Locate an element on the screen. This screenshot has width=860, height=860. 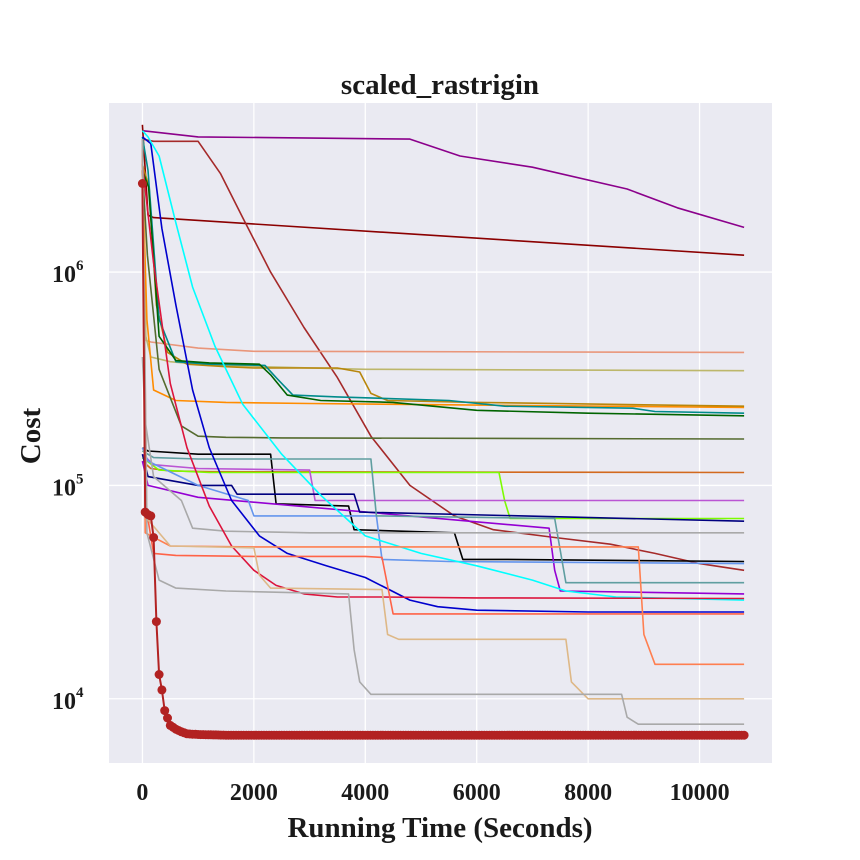
x-axis-label: Running Time (Seconds) is located at coordinates (439, 828).